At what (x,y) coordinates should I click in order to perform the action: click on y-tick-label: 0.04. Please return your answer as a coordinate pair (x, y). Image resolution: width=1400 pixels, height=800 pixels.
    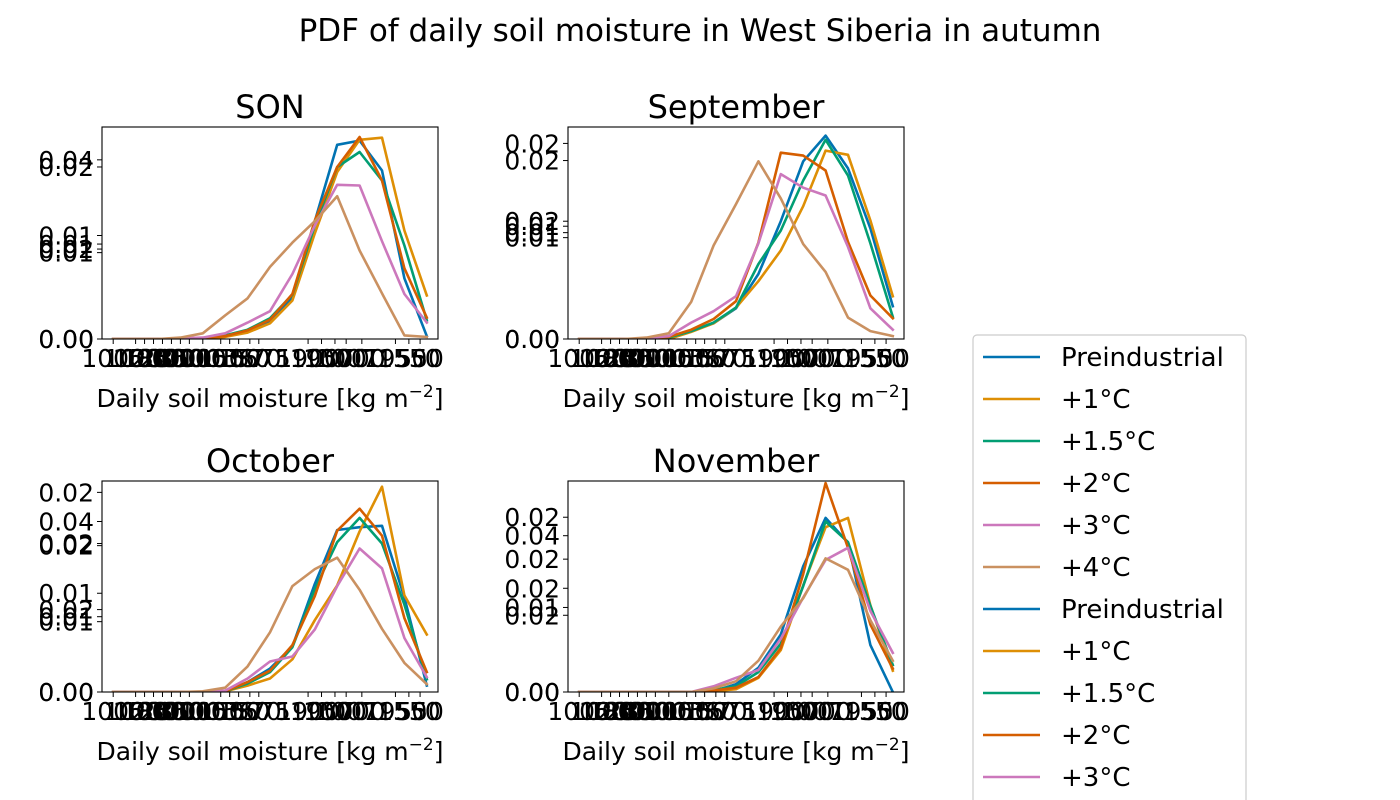
    Looking at the image, I should click on (532, 536).